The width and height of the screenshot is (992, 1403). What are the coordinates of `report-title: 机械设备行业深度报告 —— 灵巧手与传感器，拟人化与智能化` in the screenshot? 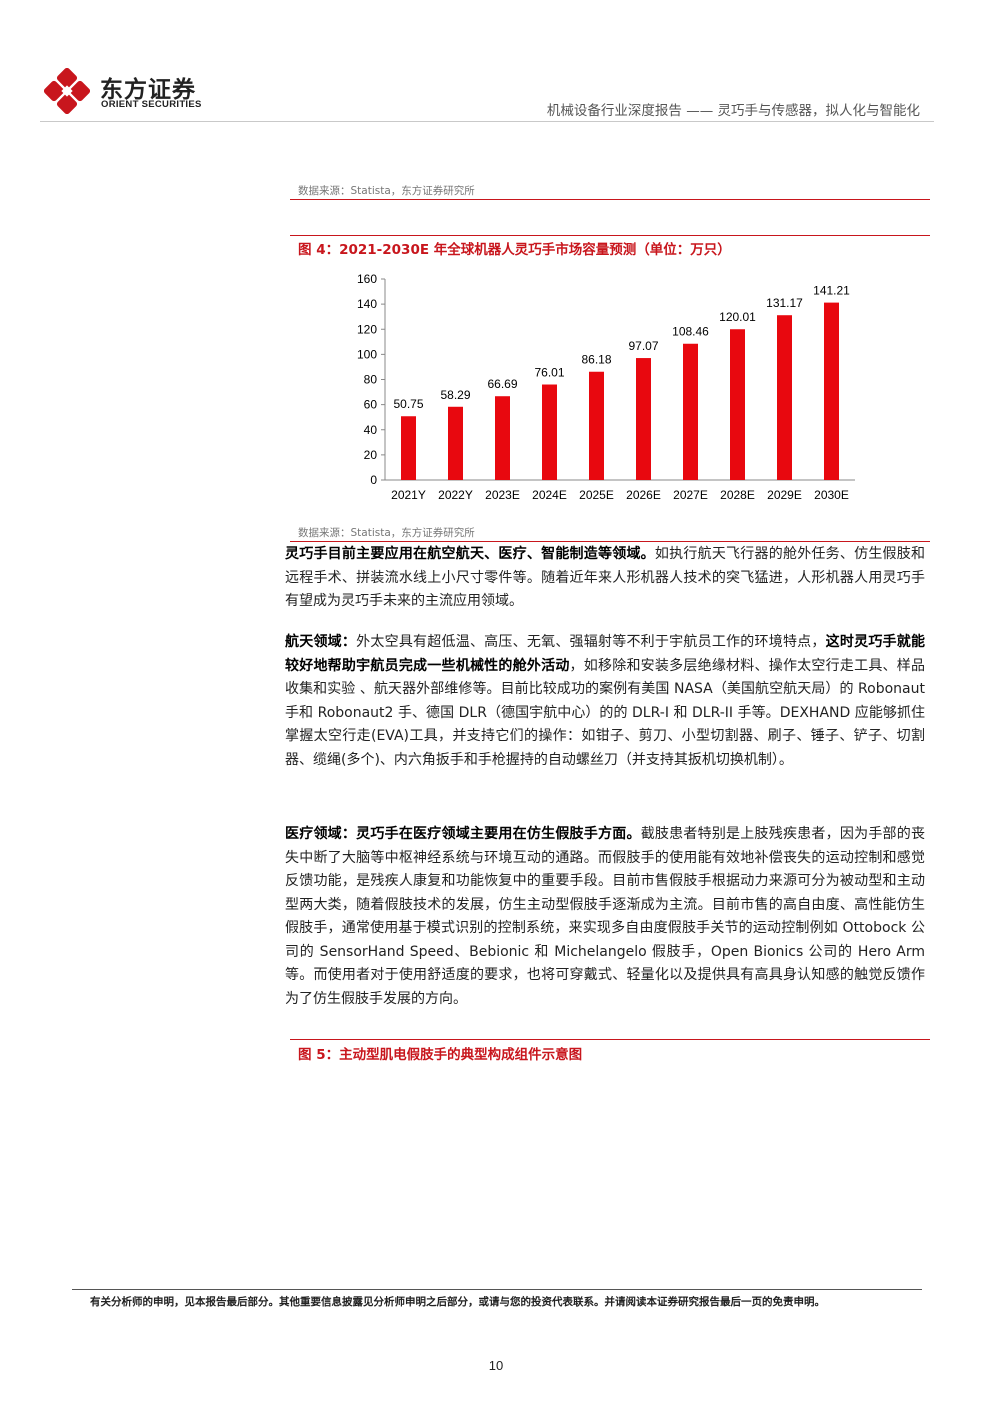 It's located at (733, 111).